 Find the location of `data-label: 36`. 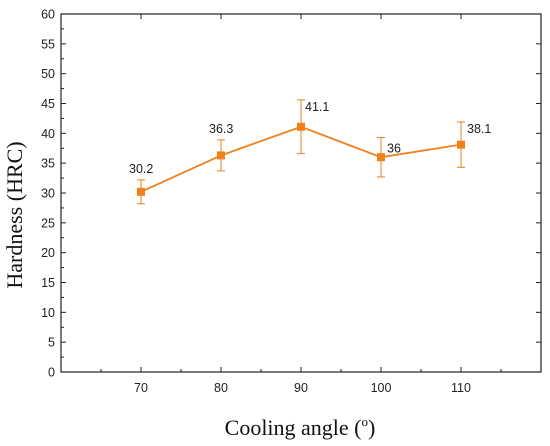

data-label: 36 is located at coordinates (394, 149).